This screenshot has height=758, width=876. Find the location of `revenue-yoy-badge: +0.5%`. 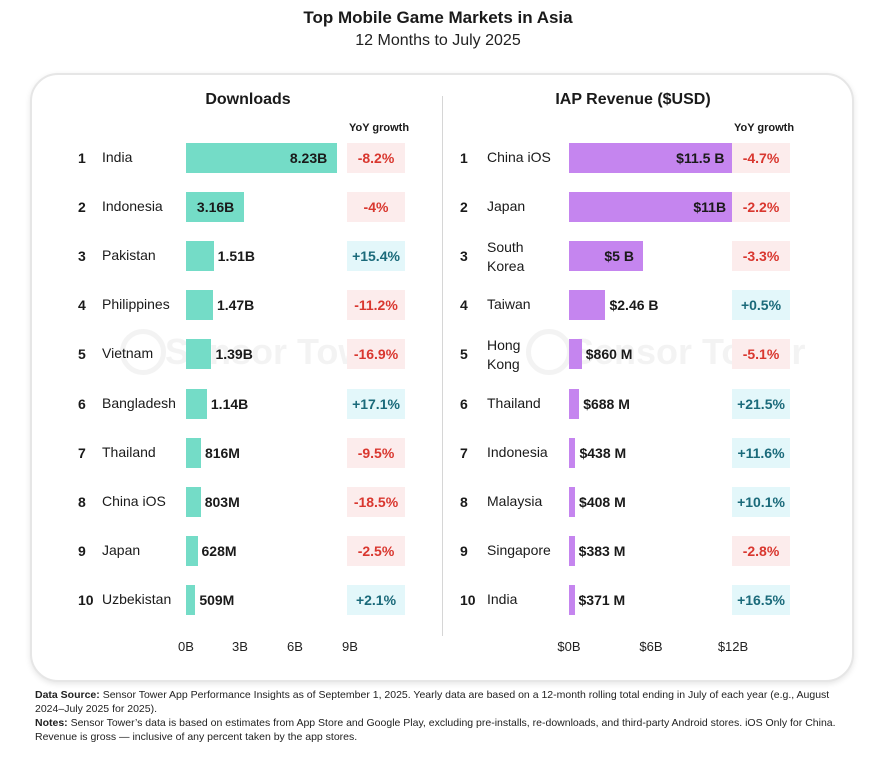

revenue-yoy-badge: +0.5% is located at coordinates (761, 305).